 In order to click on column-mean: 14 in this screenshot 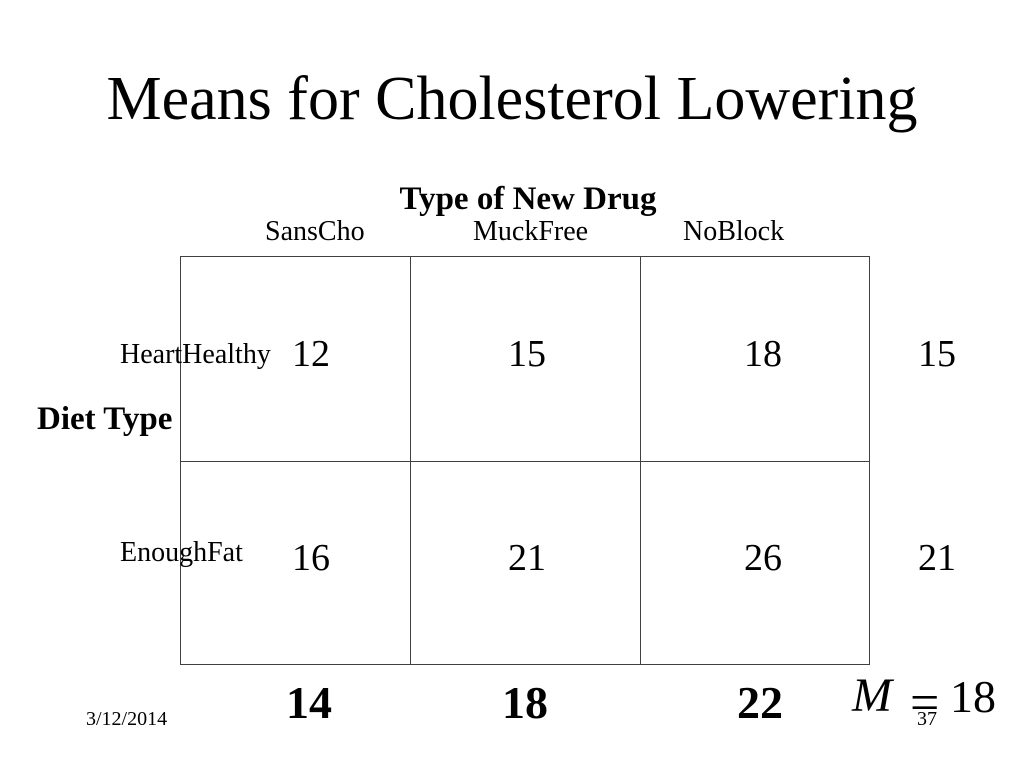, I will do `click(309, 702)`.